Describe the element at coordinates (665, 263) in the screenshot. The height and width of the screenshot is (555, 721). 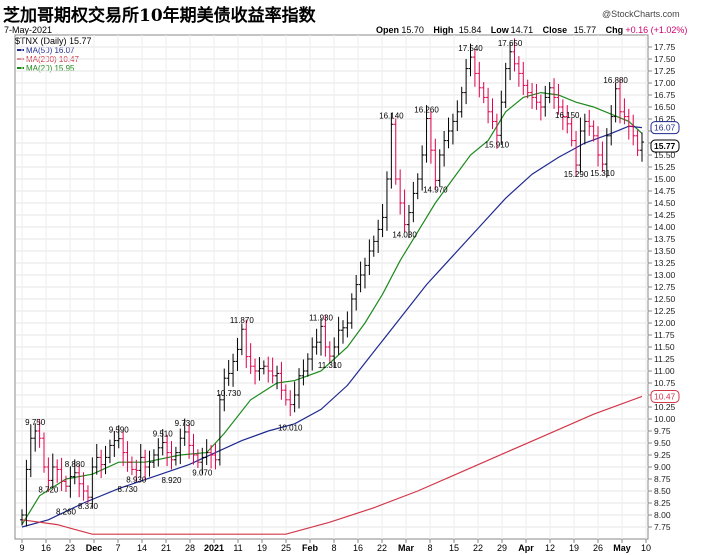
I see `y-tick-label-22: 13.25` at that location.